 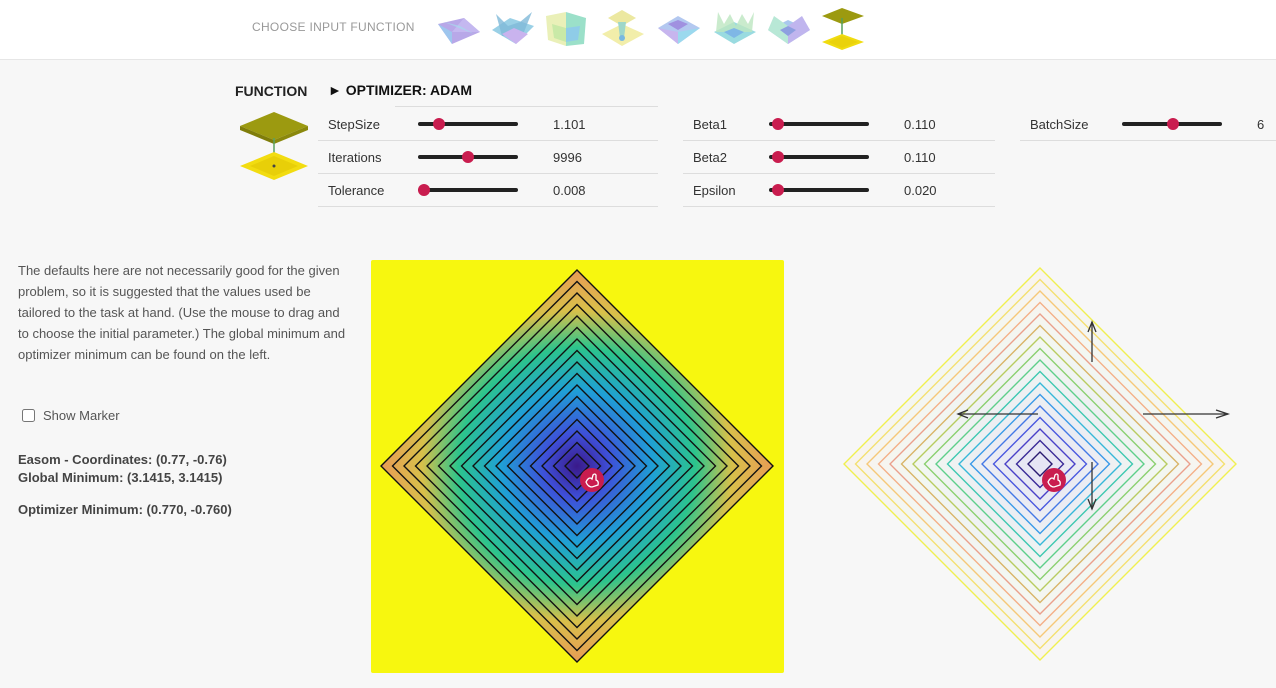 What do you see at coordinates (400, 90) in the screenshot?
I see `optimizer-title: ► OPTIMIZER: ADAM` at bounding box center [400, 90].